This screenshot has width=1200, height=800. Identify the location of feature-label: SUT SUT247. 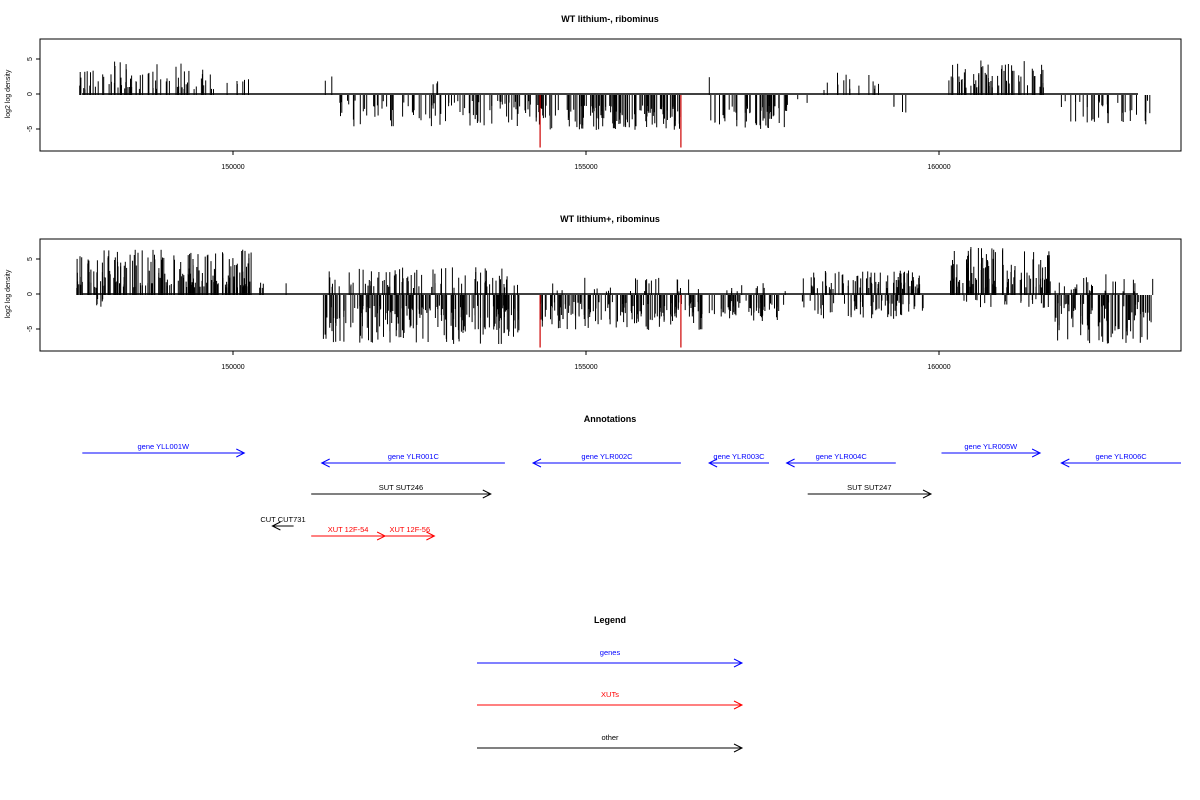
(869, 487).